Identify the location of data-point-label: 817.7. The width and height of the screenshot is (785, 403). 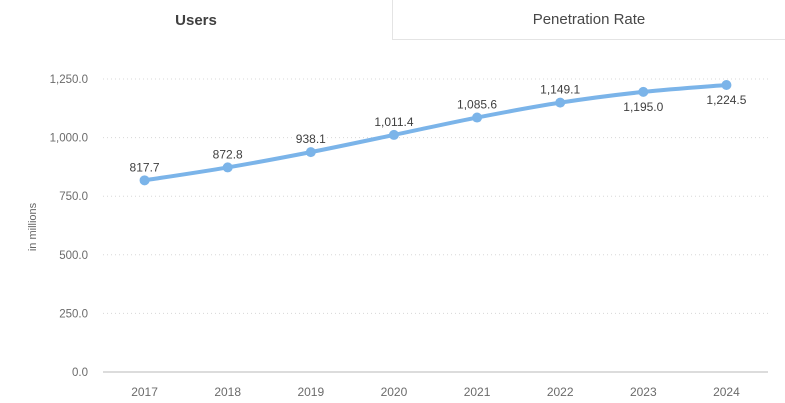
(145, 167).